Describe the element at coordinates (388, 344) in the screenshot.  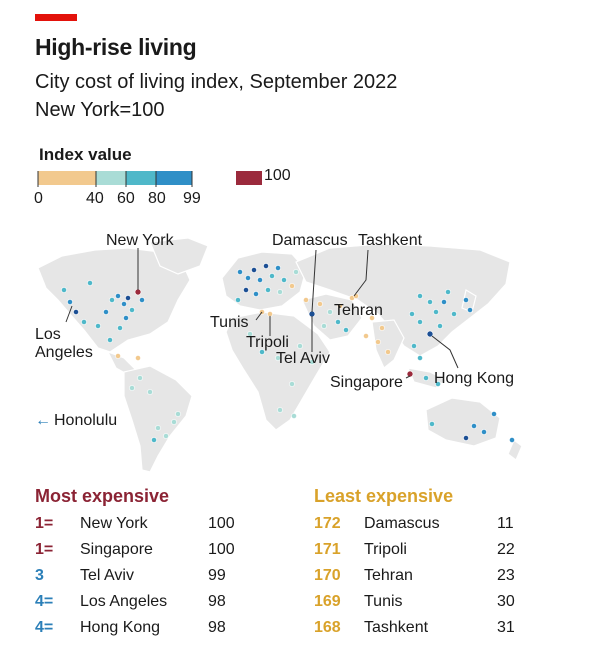
I see `land-india` at that location.